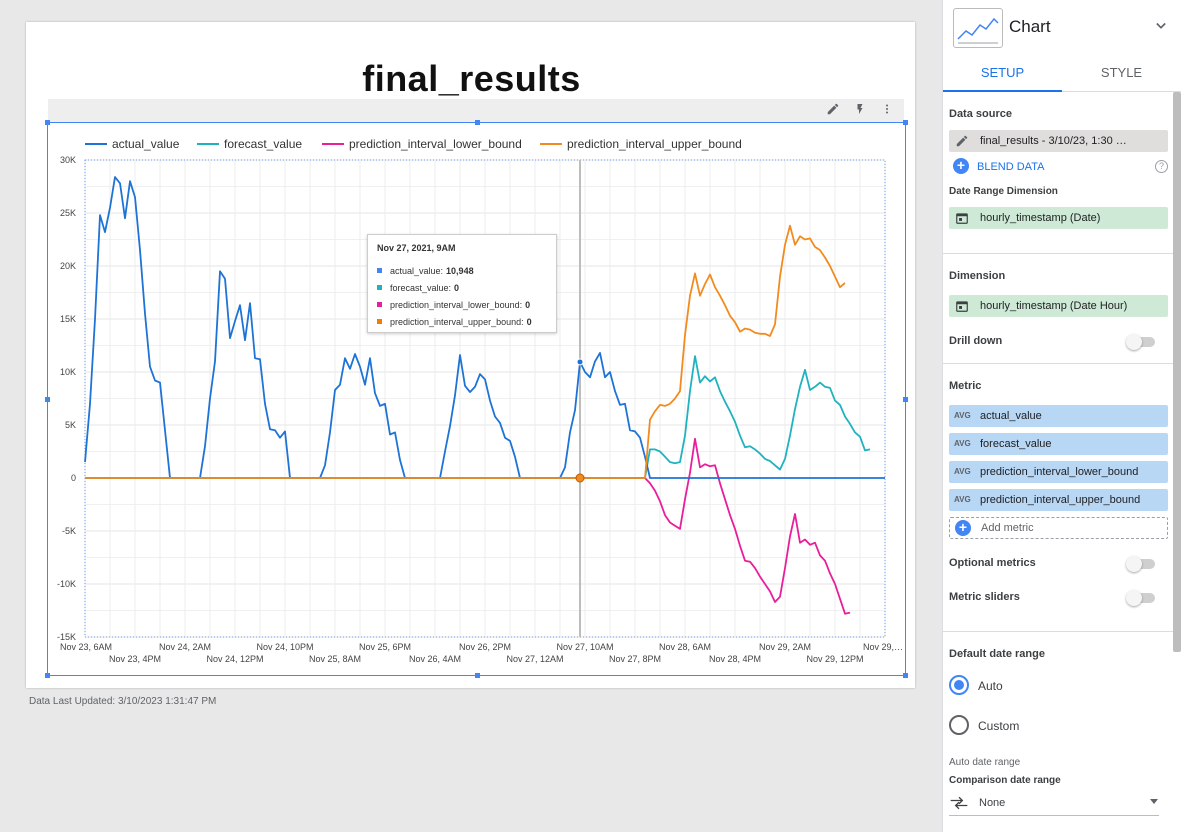 Image resolution: width=1181 pixels, height=832 pixels. Describe the element at coordinates (1161, 166) in the screenshot. I see `help-icon: ?` at that location.